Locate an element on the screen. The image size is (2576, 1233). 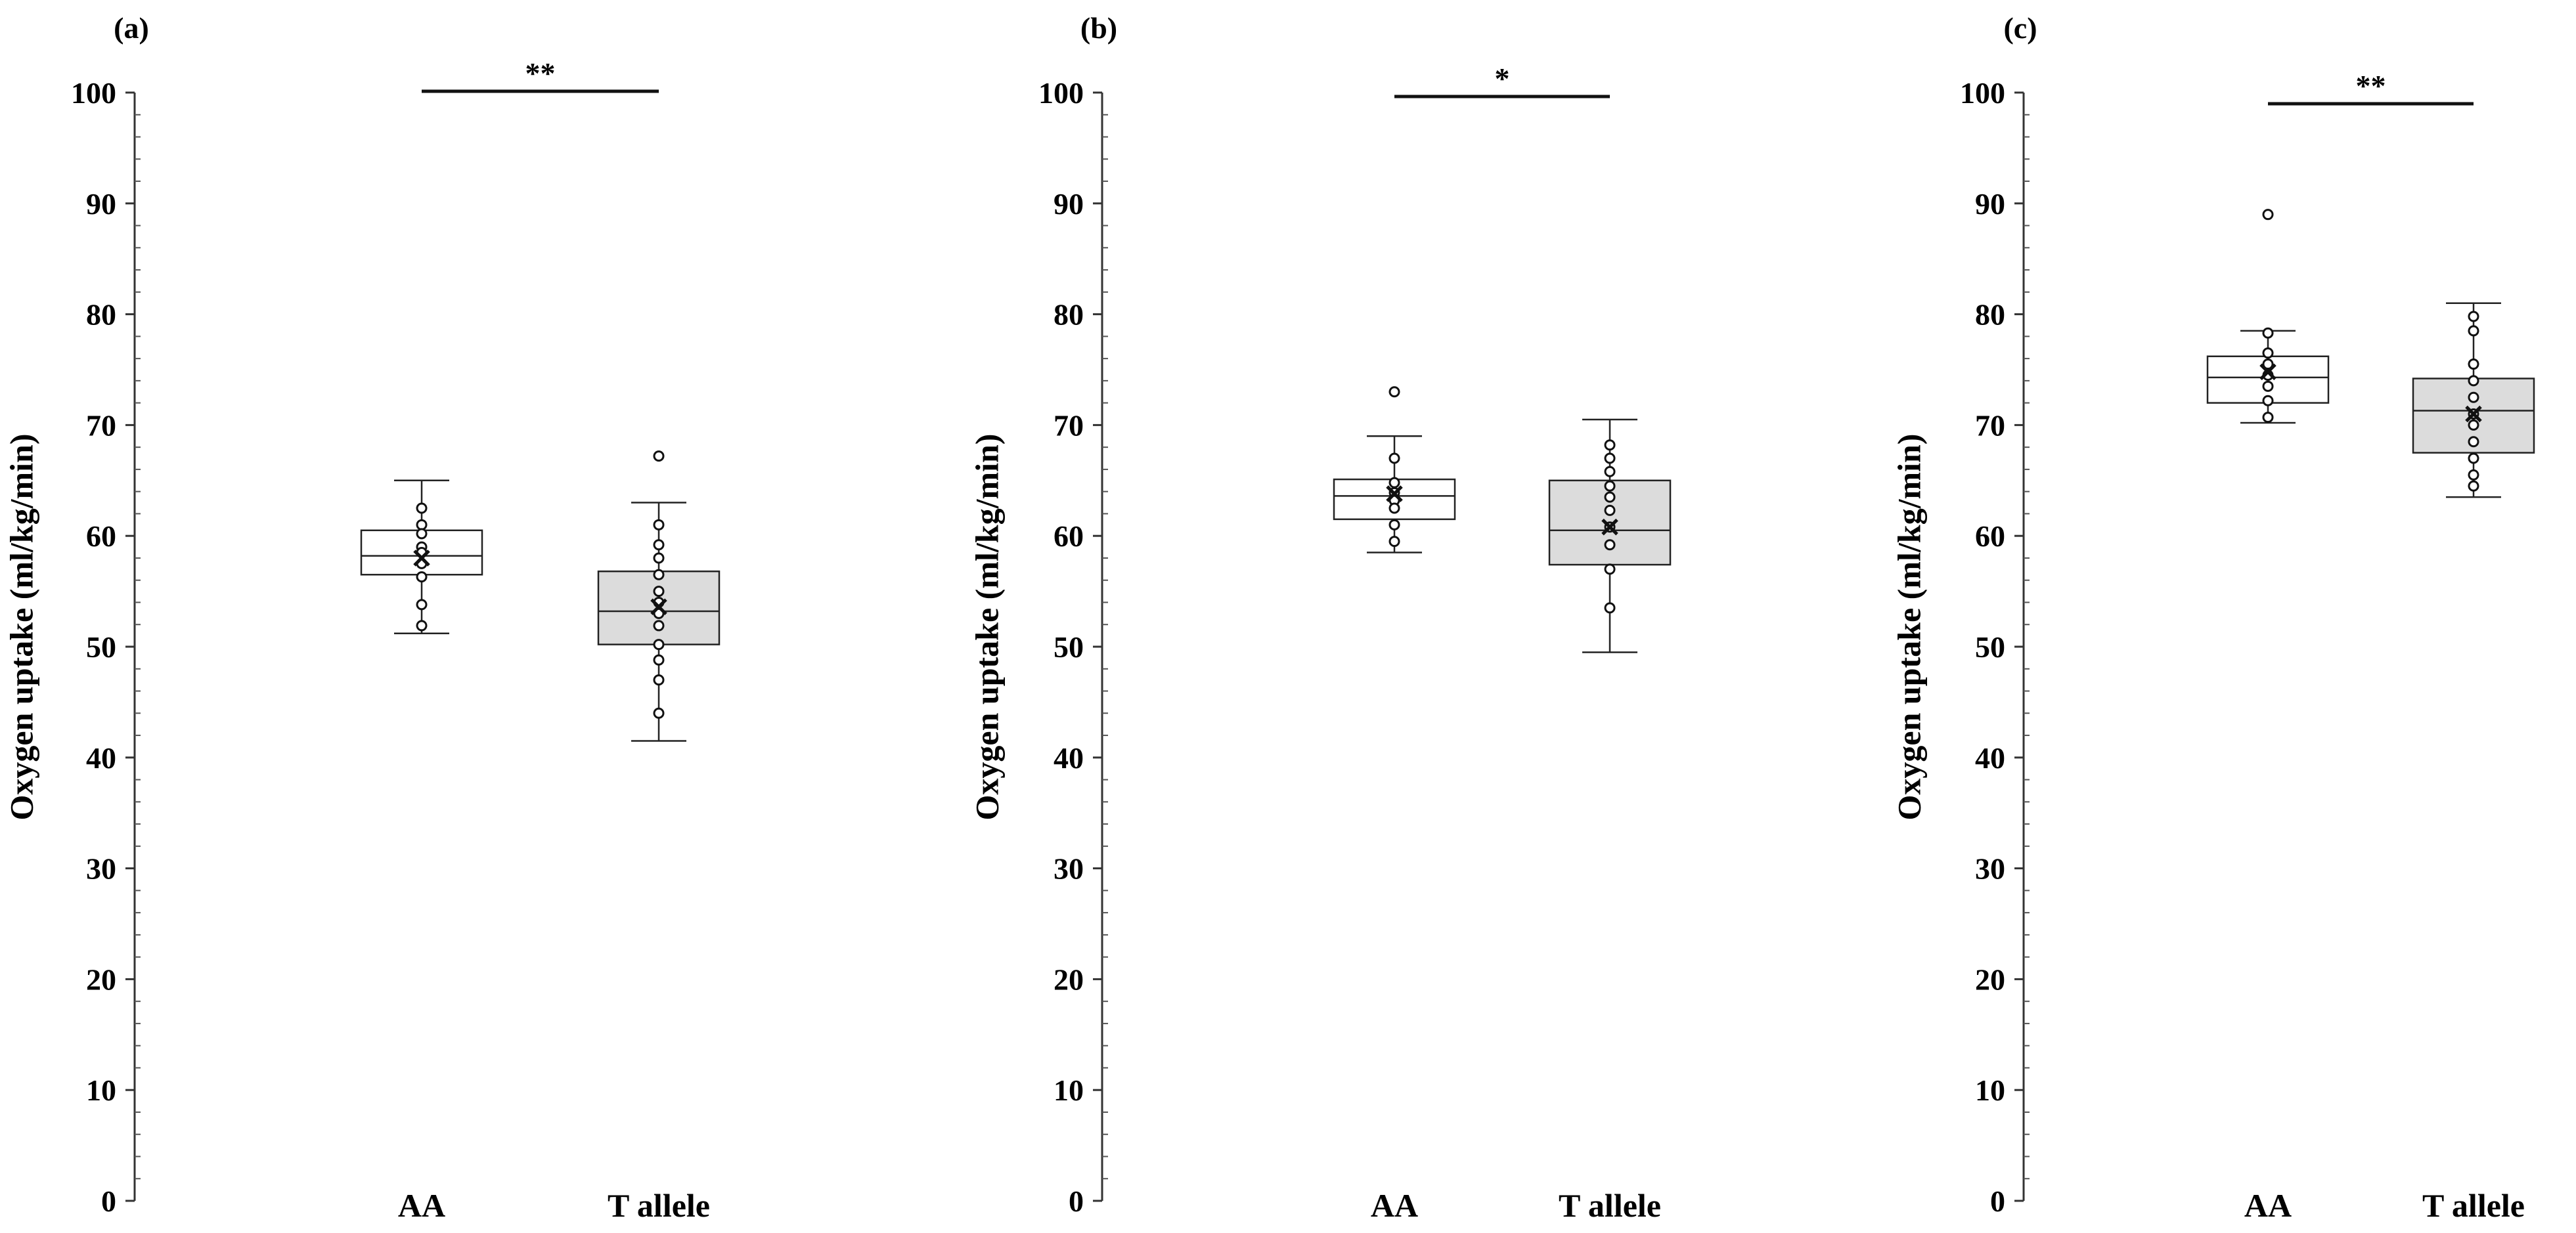
significance-label: * is located at coordinates (1503, 78).